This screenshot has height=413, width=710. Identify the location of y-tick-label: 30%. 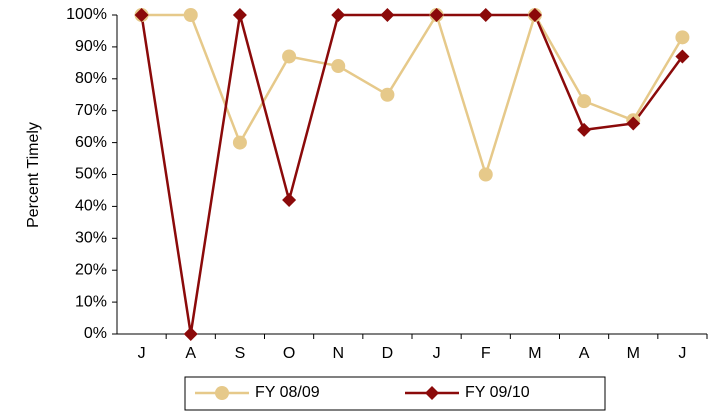
(91, 238).